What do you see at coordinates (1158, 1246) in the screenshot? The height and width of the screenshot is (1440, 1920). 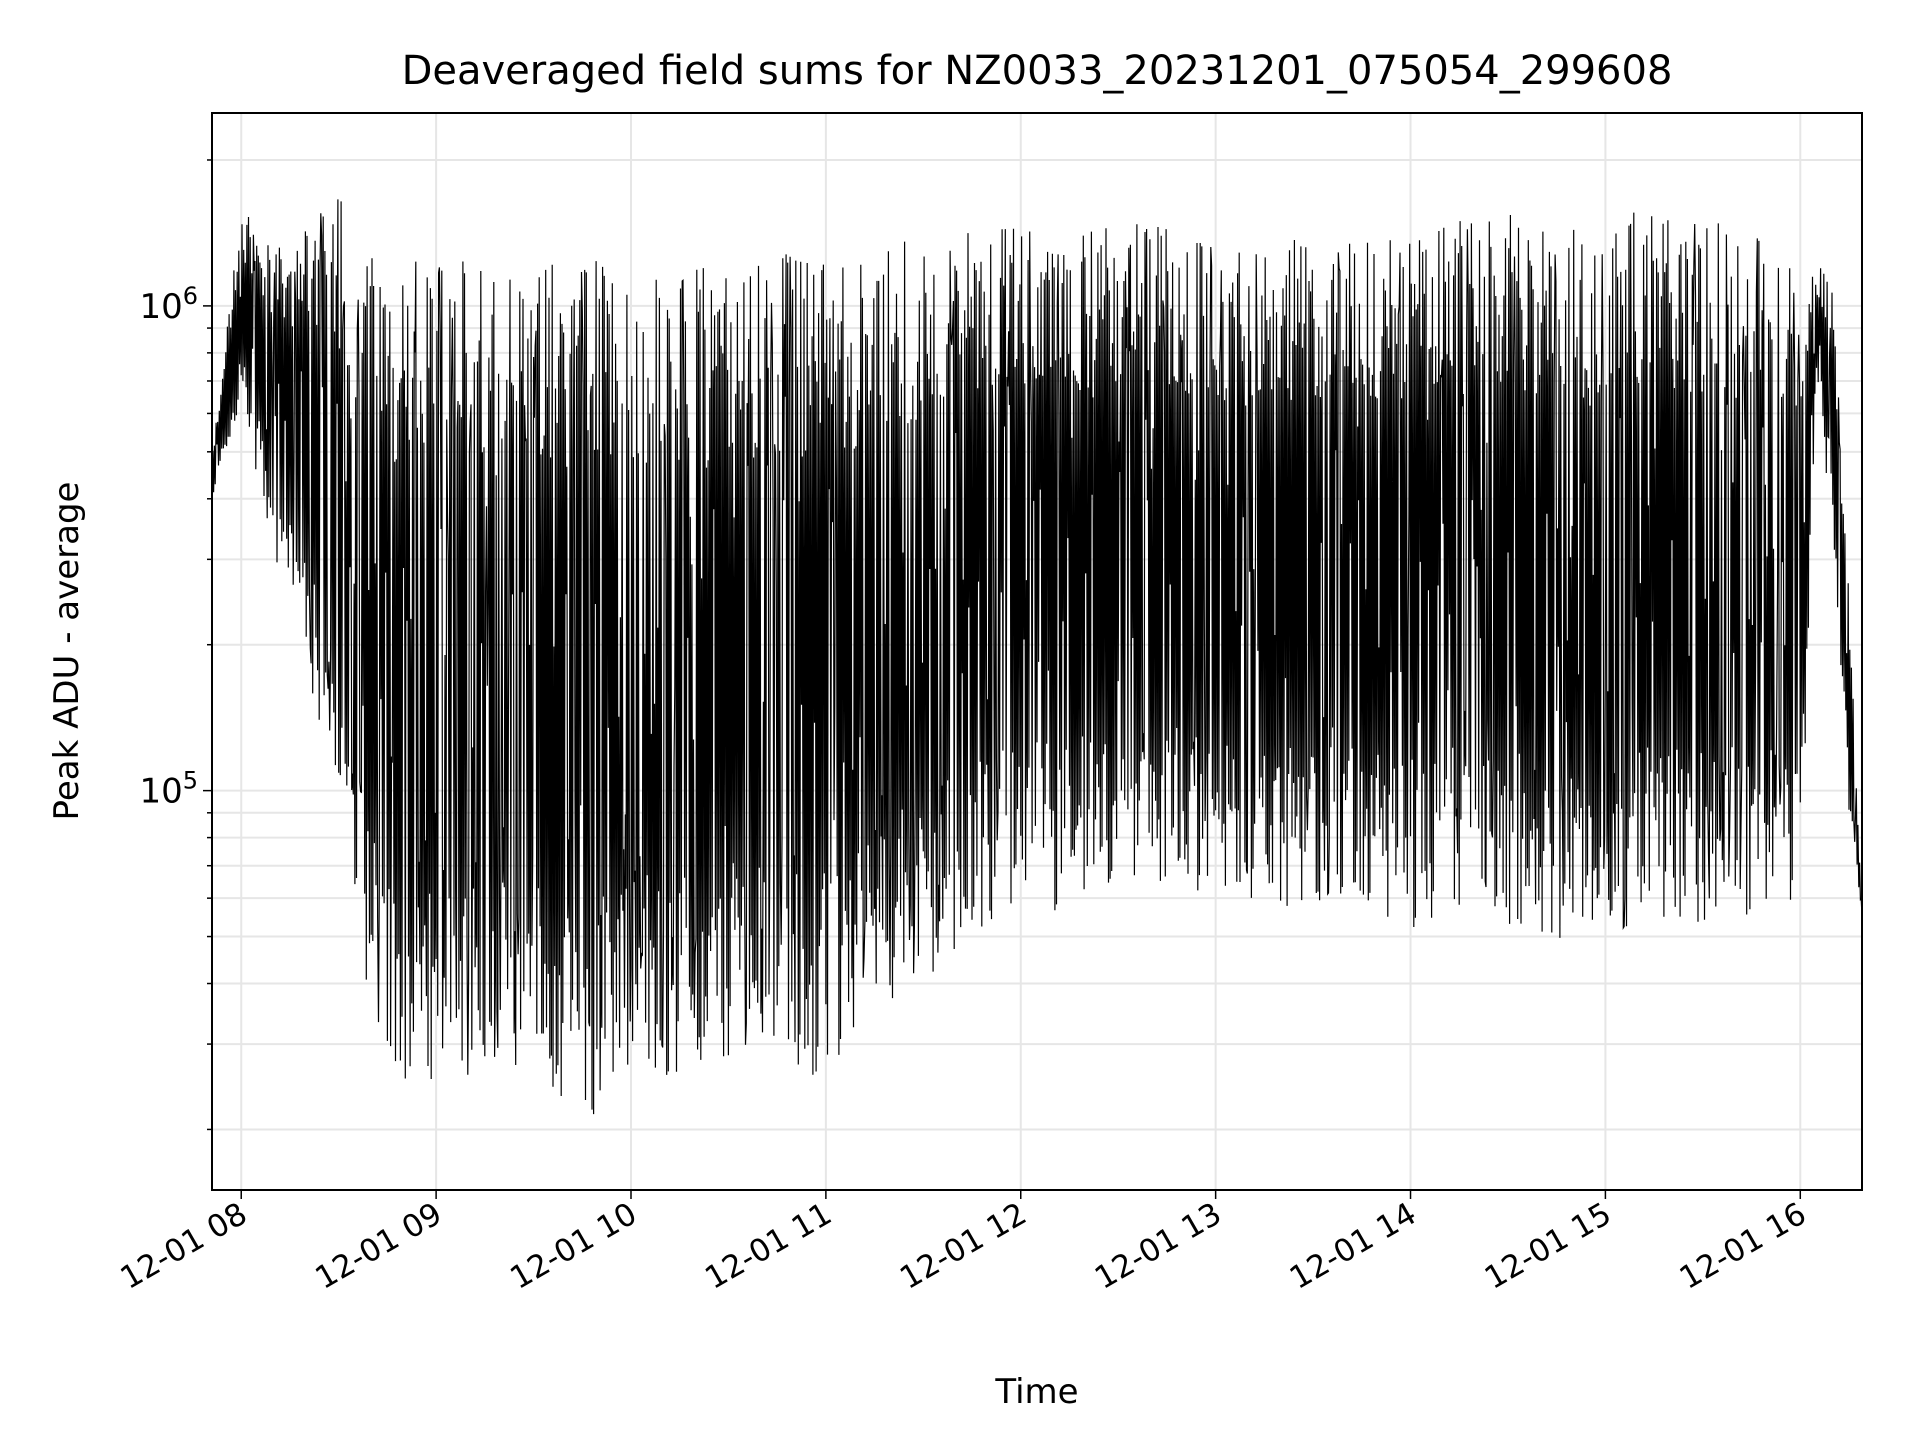 I see `x-tick-label: 12-01 13` at bounding box center [1158, 1246].